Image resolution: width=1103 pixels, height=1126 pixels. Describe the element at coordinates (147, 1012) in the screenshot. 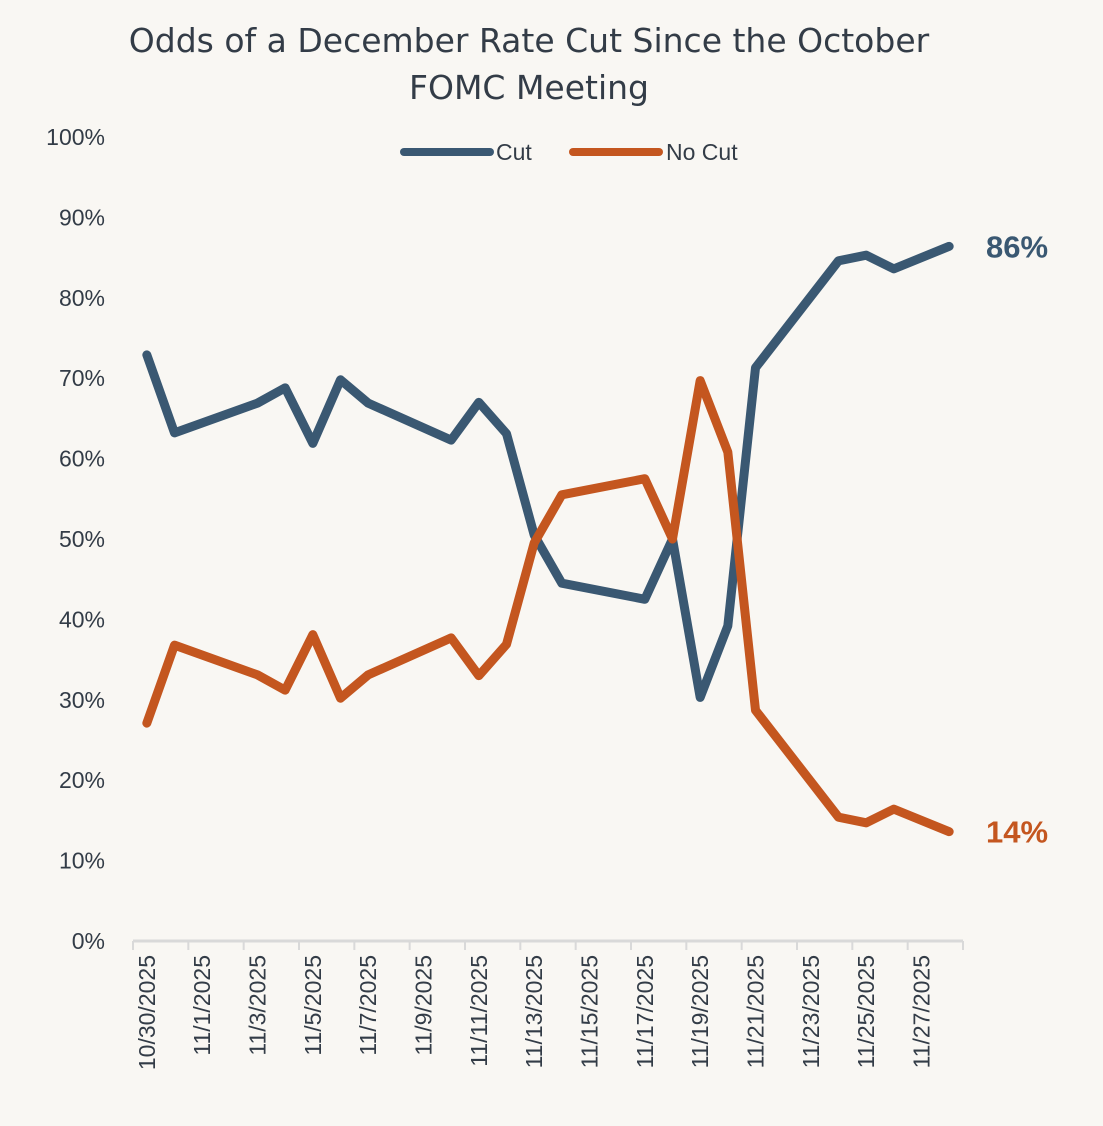

I see `x-tick-label: 10/30/2025` at that location.